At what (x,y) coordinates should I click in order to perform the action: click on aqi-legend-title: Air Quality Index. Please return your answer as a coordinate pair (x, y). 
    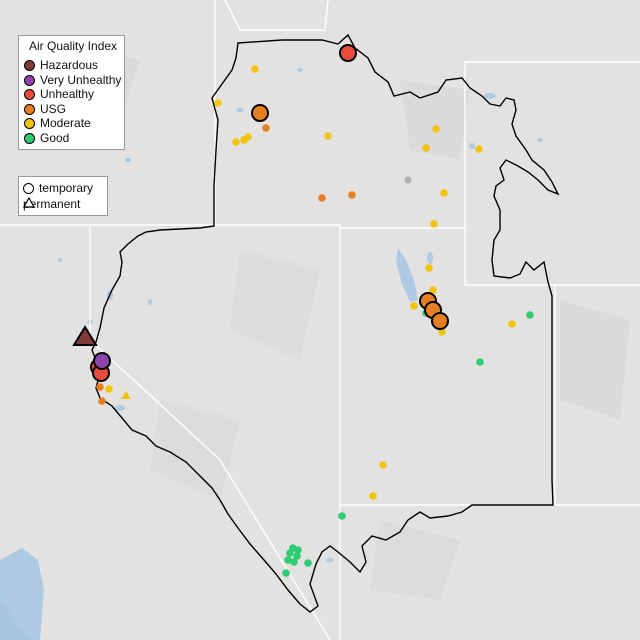
    Looking at the image, I should click on (73, 46).